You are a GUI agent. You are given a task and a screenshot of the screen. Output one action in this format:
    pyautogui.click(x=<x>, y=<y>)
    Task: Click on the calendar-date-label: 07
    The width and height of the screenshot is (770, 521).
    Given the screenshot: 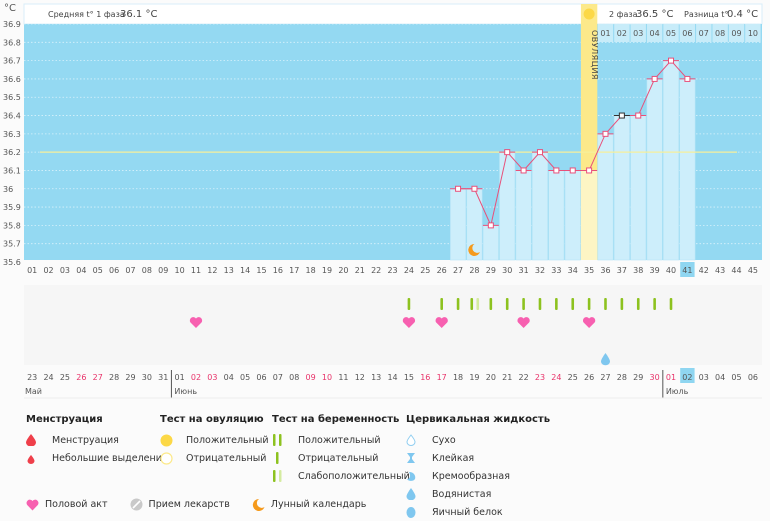 What is the action you would take?
    pyautogui.click(x=278, y=377)
    